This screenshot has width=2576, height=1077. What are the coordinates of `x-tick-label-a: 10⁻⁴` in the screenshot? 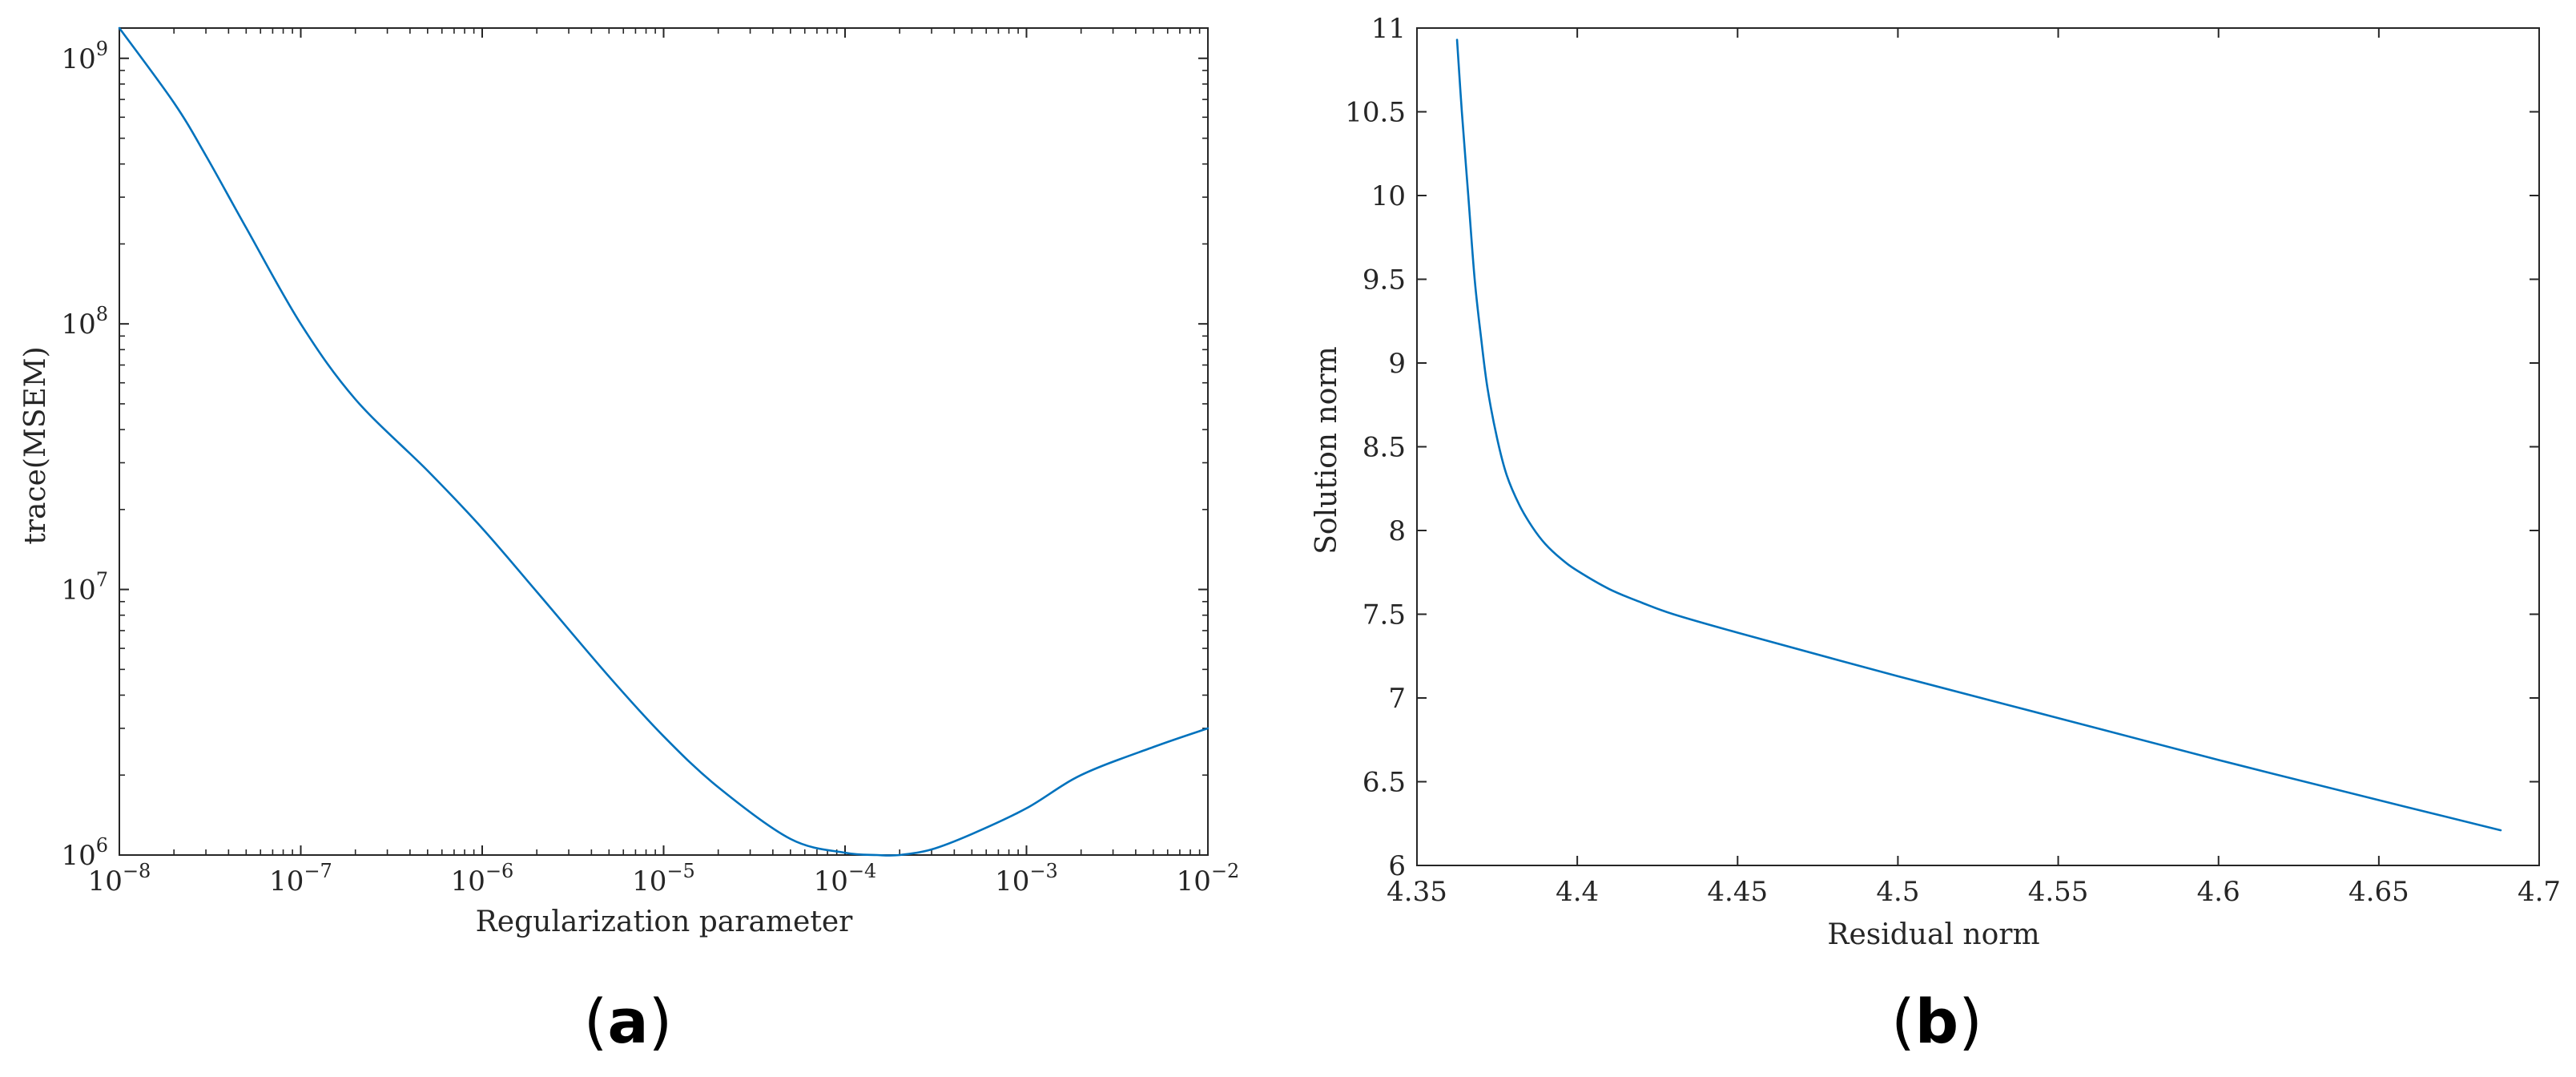 It's located at (845, 879).